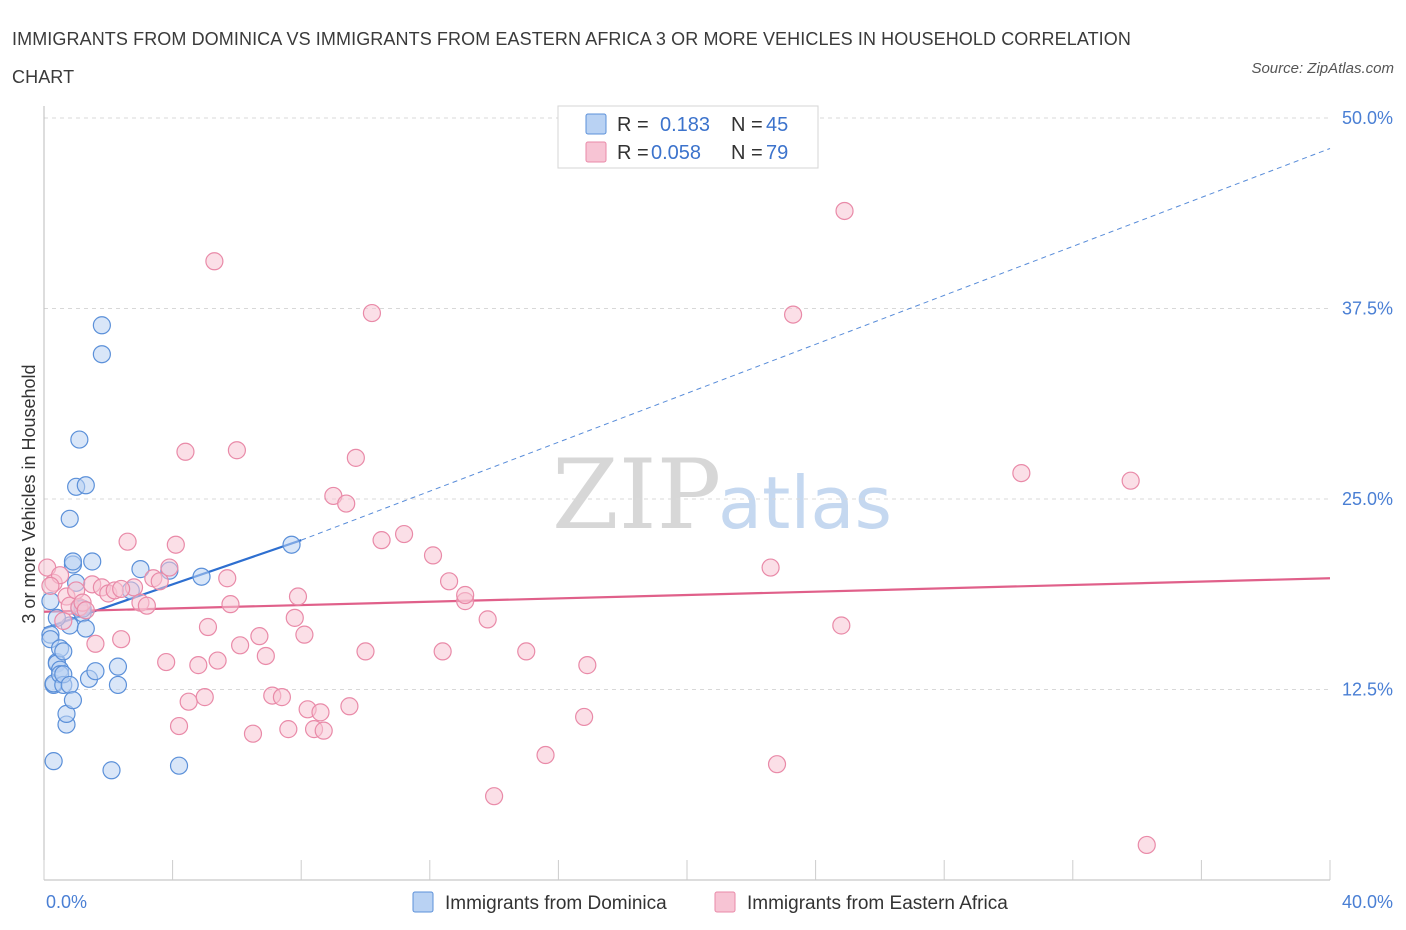 The image size is (1406, 930). What do you see at coordinates (747, 125) in the screenshot?
I see `legend-n-label-dominica: N =` at bounding box center [747, 125].